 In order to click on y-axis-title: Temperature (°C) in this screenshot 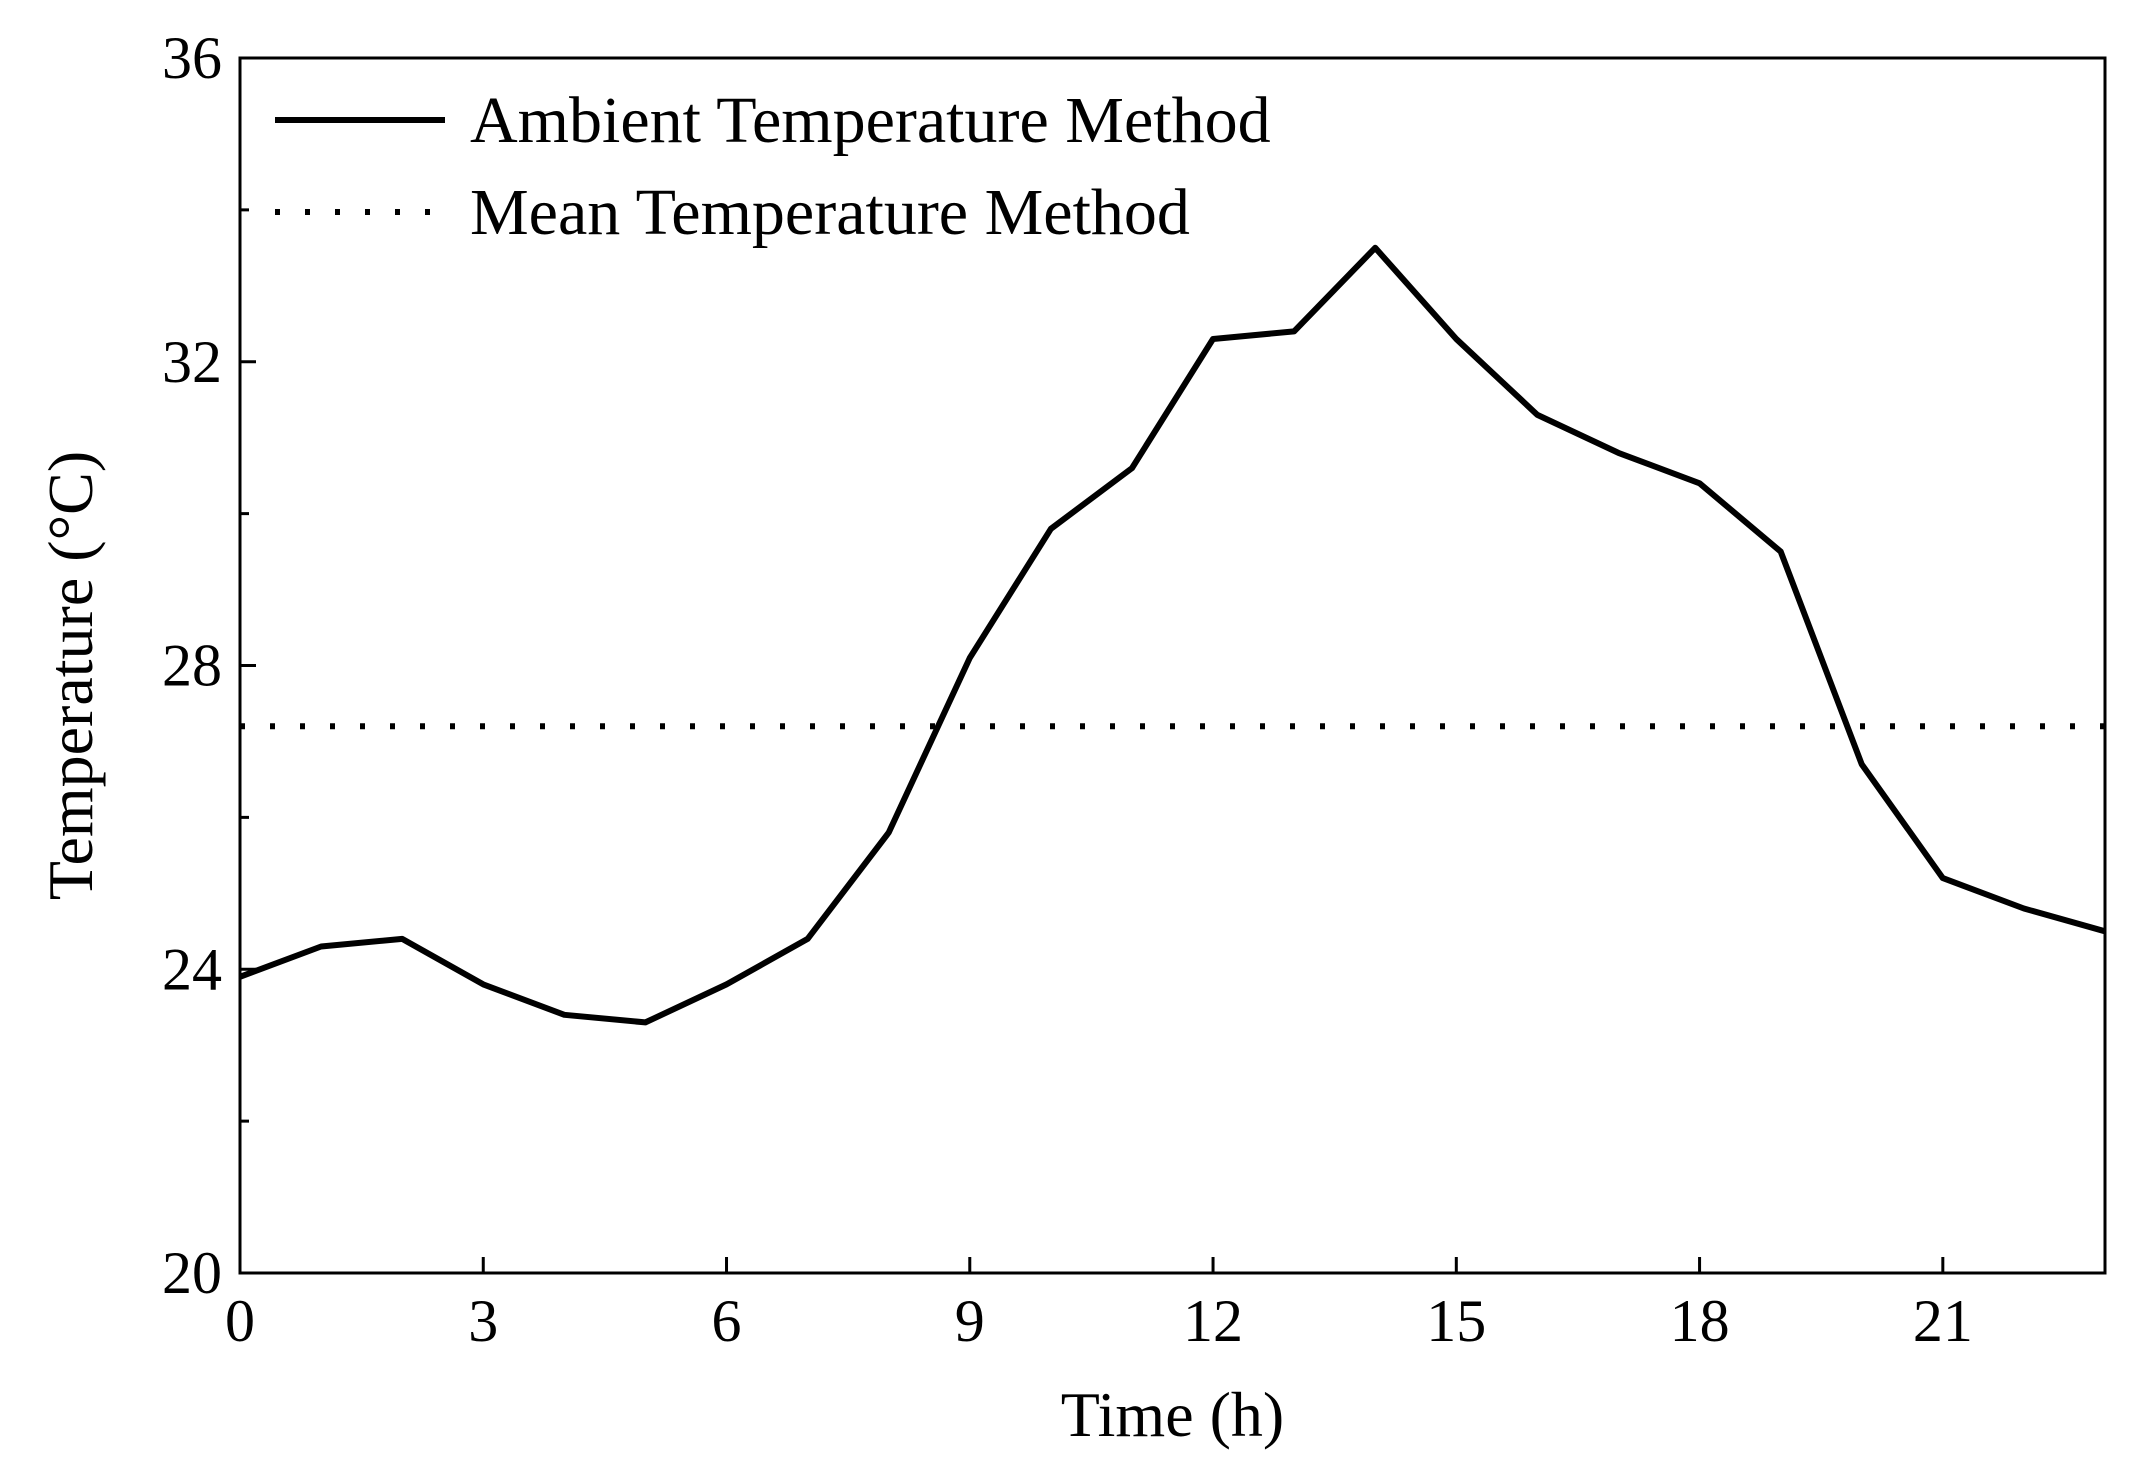, I will do `click(70, 675)`.